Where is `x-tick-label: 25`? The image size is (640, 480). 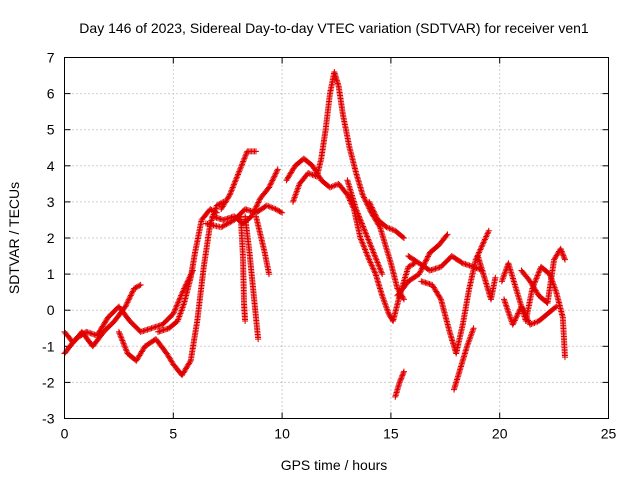
x-tick-label: 25 is located at coordinates (609, 434).